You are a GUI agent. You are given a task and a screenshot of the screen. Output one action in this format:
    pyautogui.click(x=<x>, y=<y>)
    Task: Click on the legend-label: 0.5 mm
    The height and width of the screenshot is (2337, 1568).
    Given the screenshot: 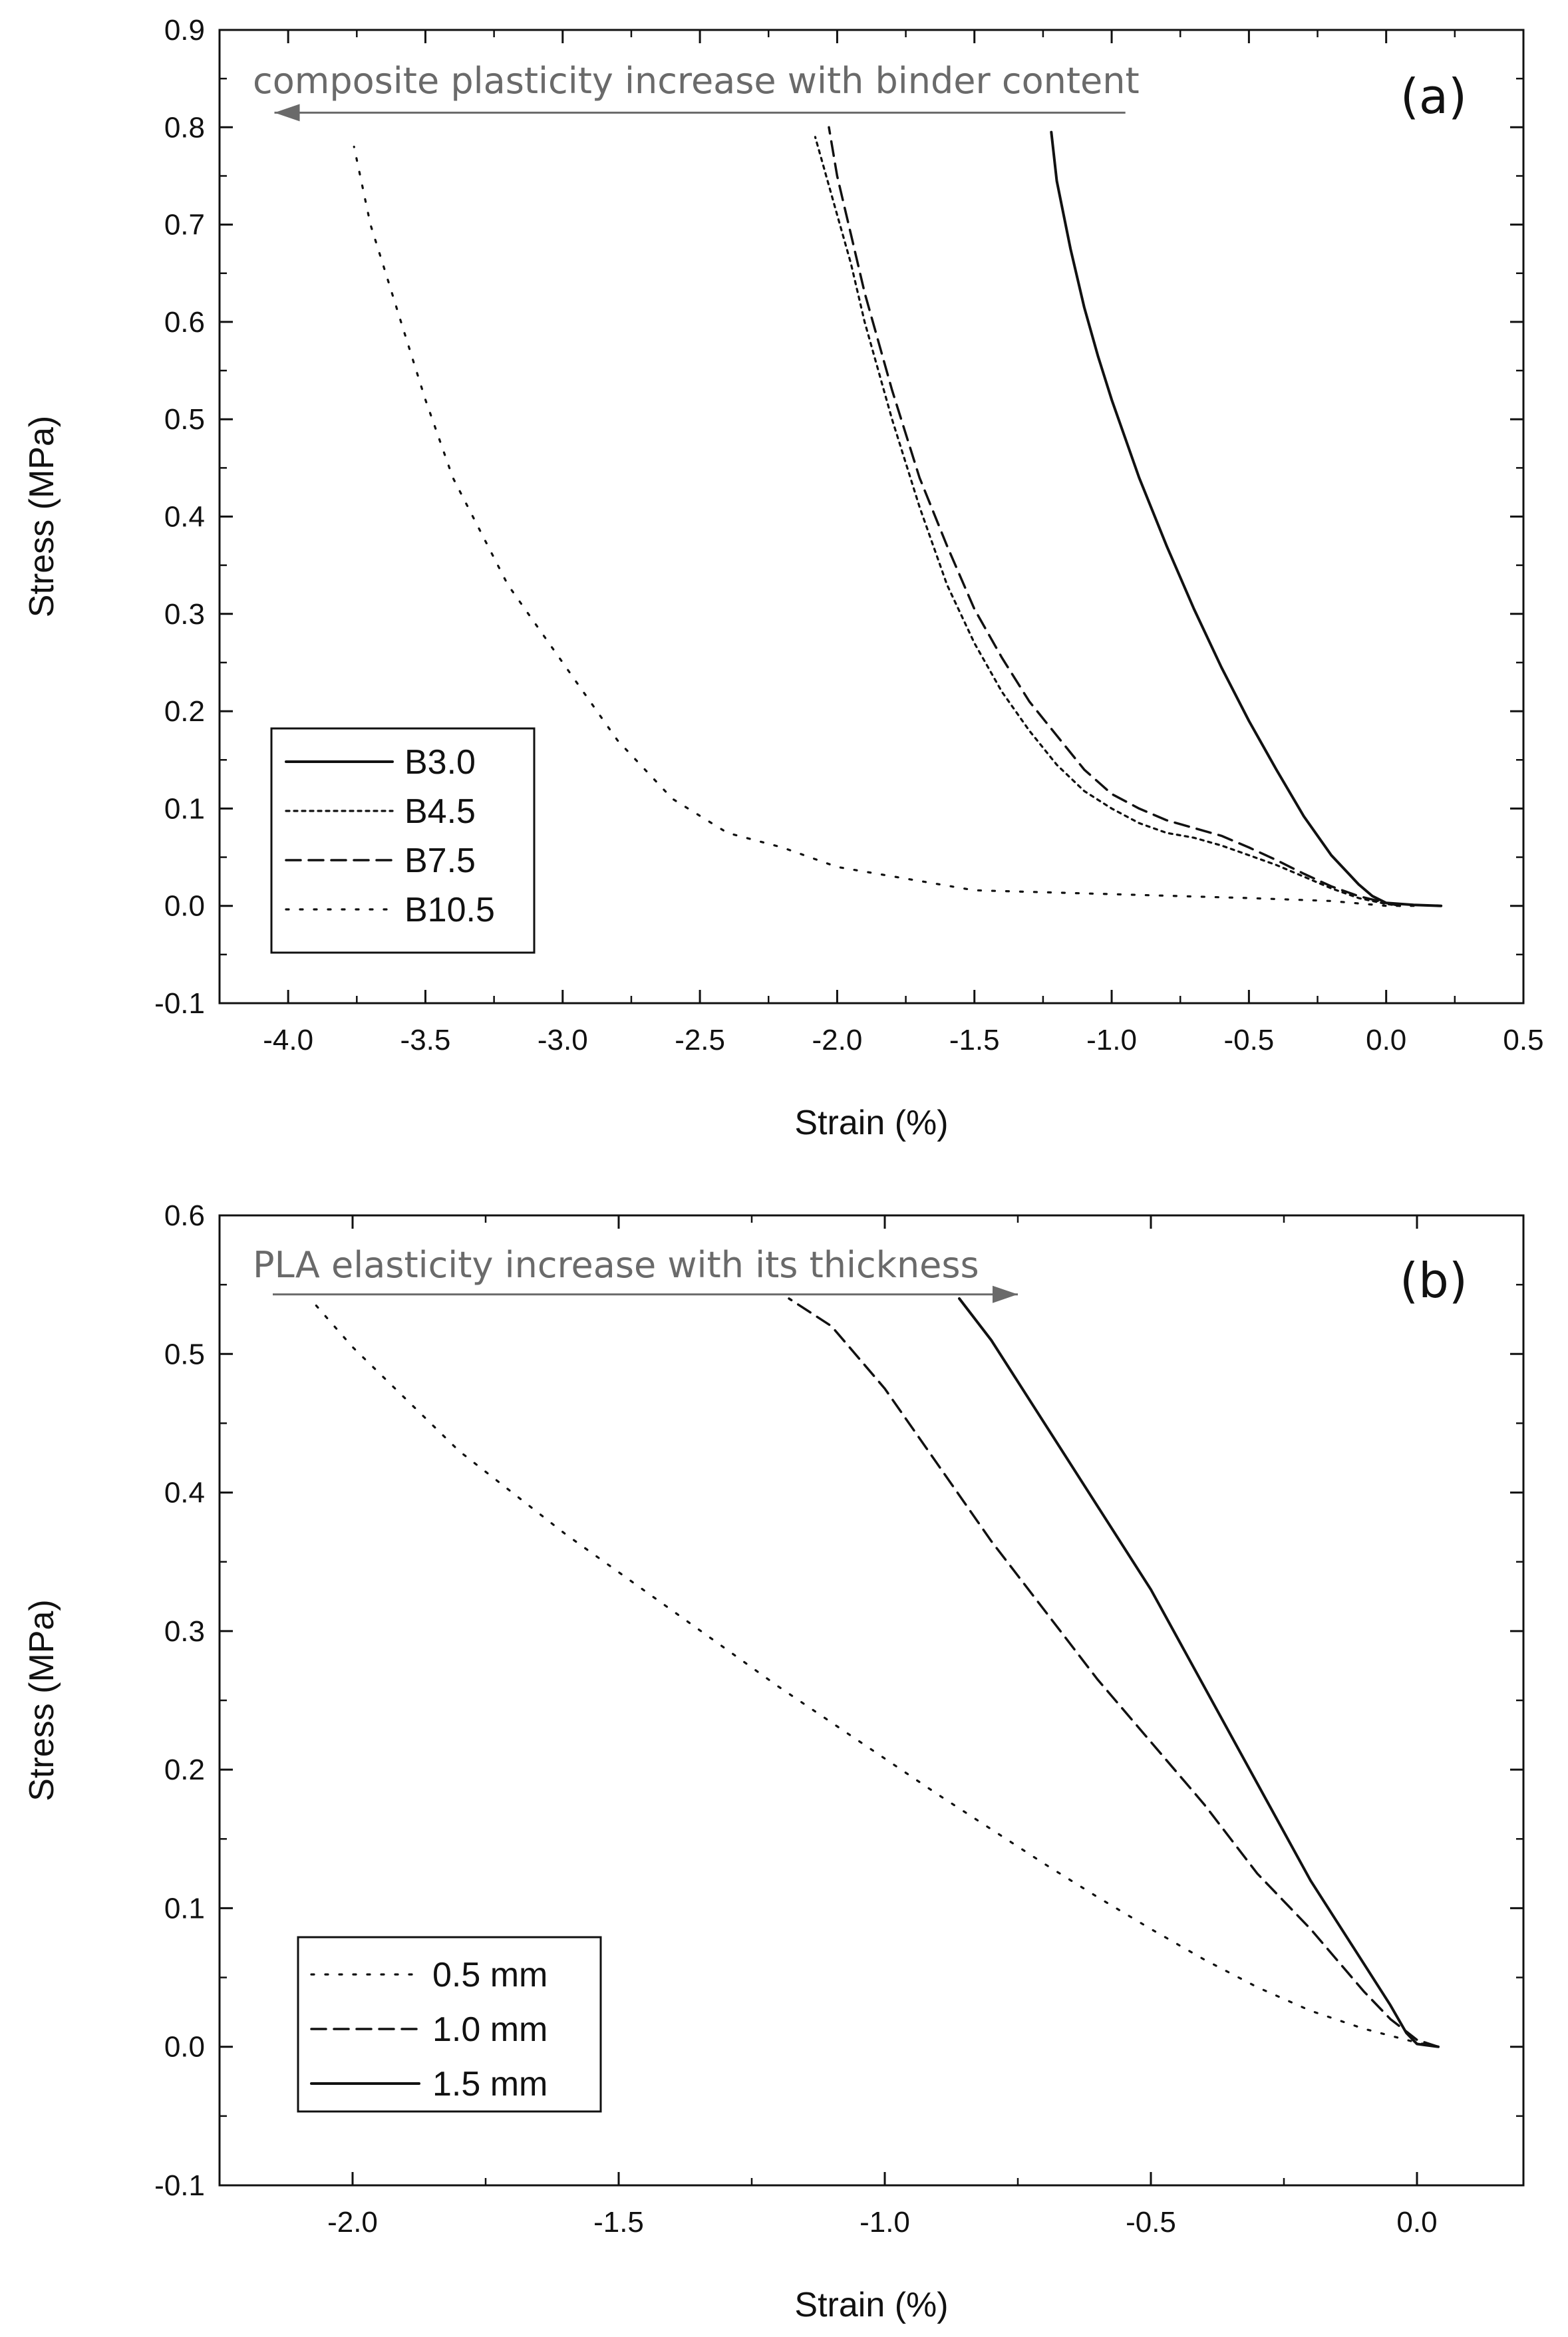 What is the action you would take?
    pyautogui.click(x=490, y=1975)
    